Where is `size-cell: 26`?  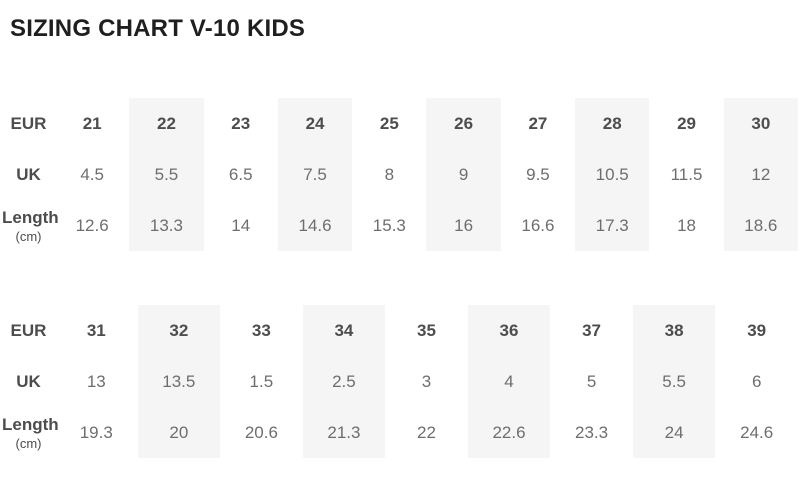
size-cell: 26 is located at coordinates (463, 123).